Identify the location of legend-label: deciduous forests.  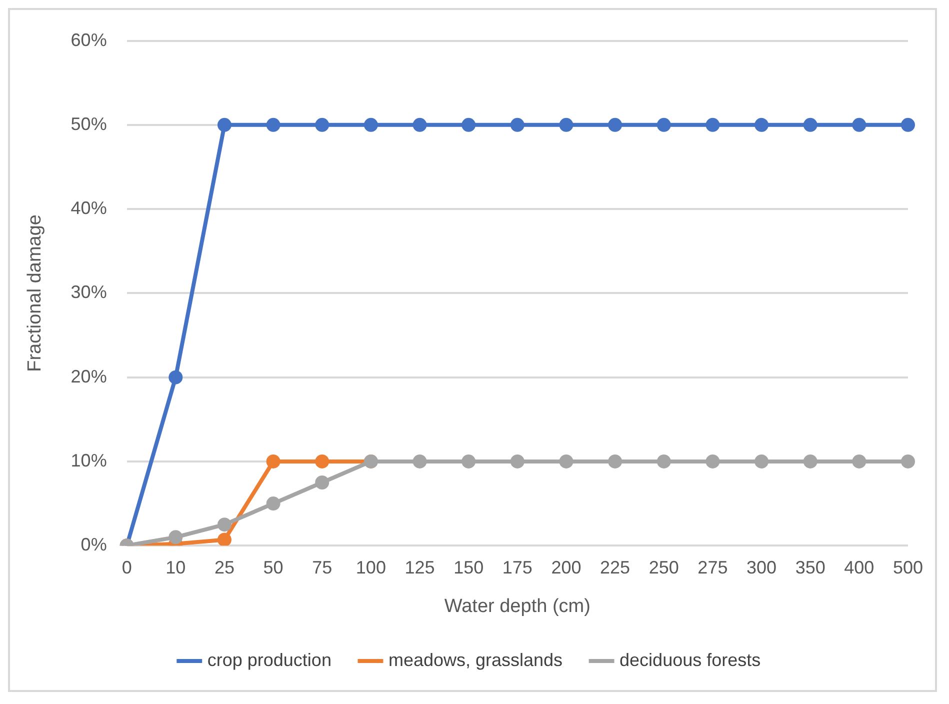
(690, 660).